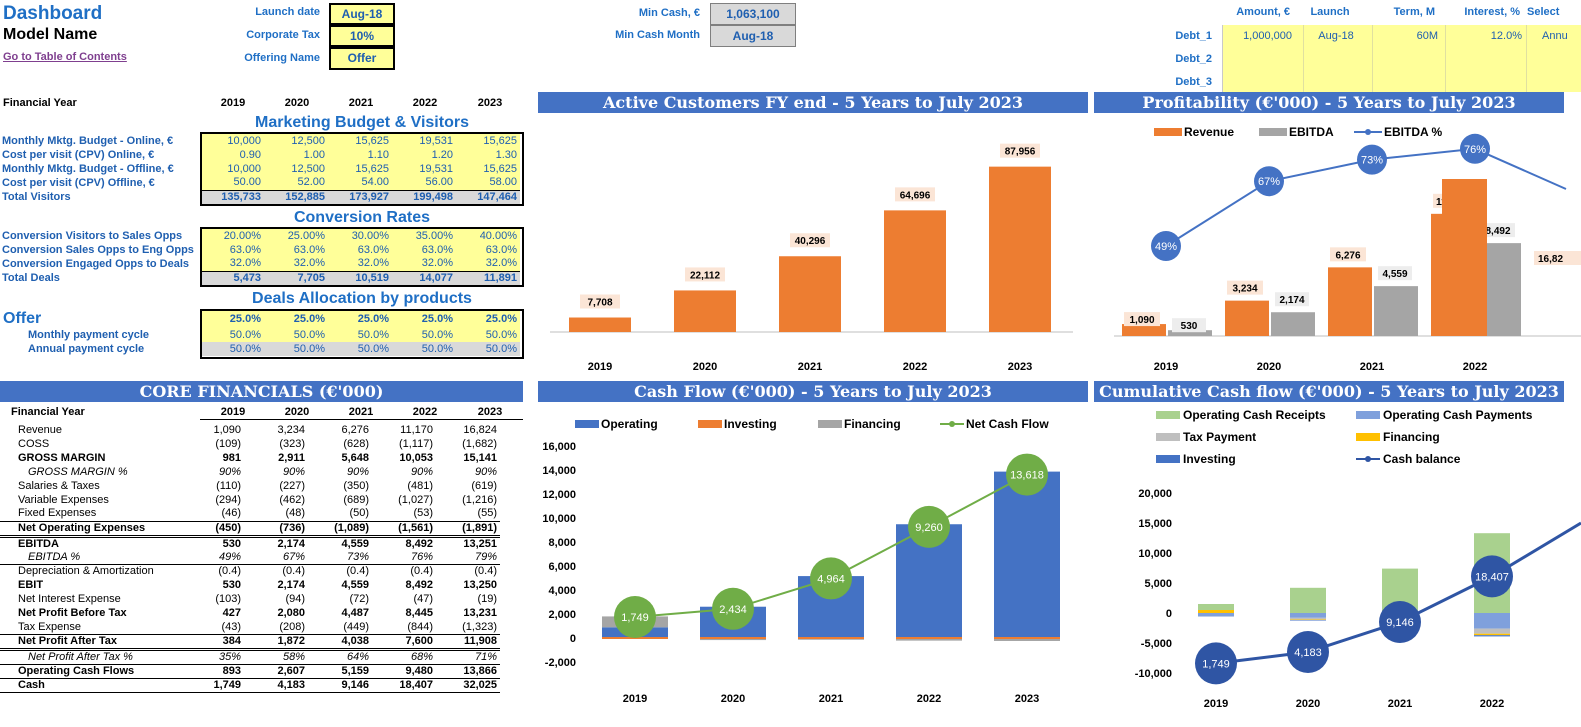 This screenshot has height=727, width=1581. I want to click on toc-link: Go to Table of Contents, so click(65, 57).